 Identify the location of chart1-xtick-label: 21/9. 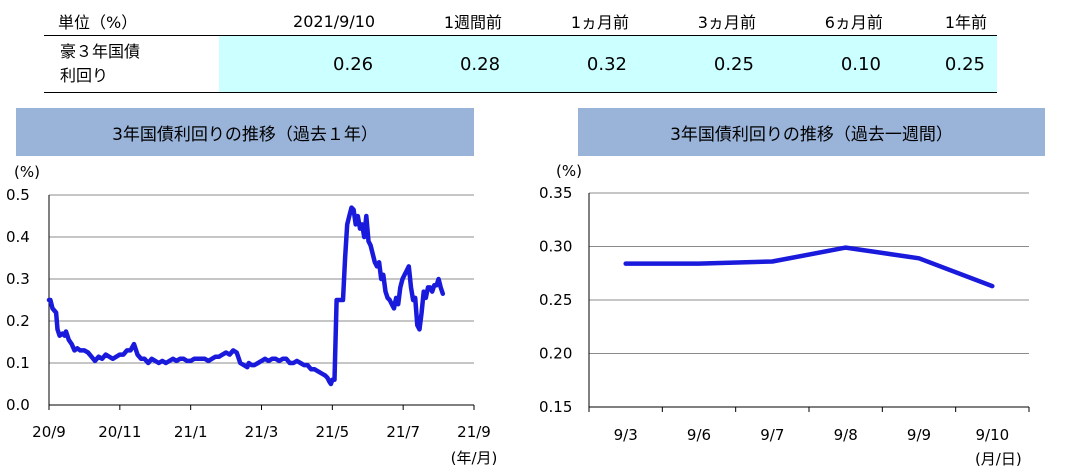
(474, 432).